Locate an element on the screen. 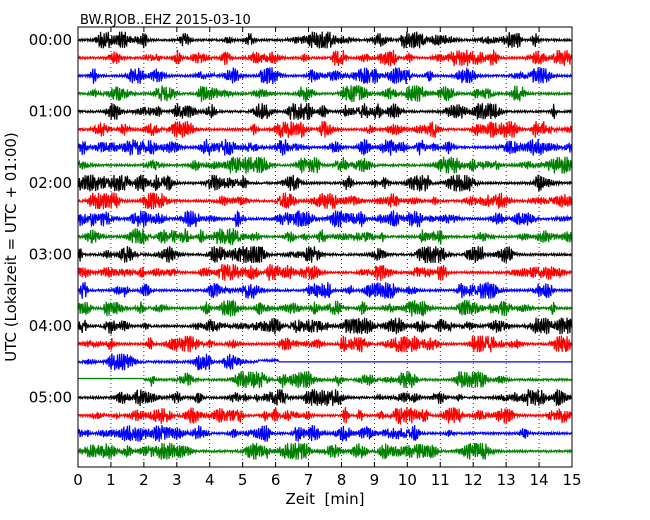  y-tick-label: 04:00 is located at coordinates (50, 326).